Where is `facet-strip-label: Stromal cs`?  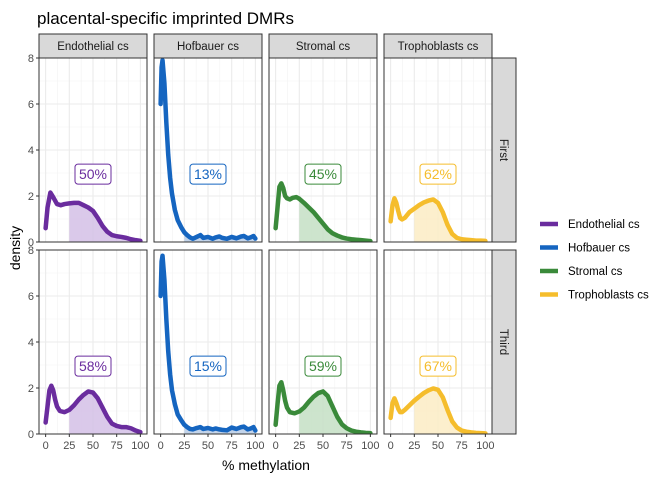 facet-strip-label: Stromal cs is located at coordinates (323, 47).